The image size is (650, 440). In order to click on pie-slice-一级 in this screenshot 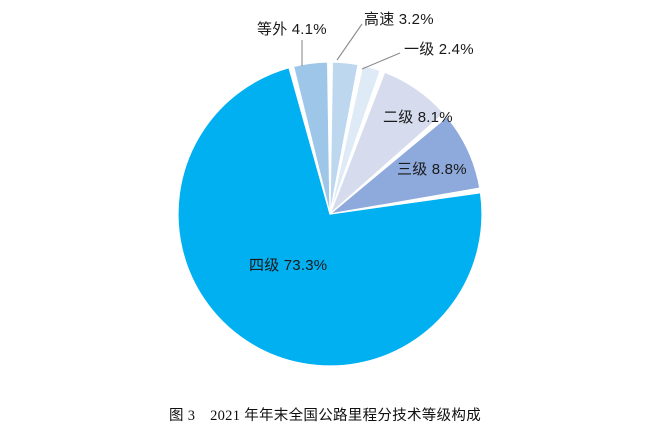, I will do `click(355, 139)`.